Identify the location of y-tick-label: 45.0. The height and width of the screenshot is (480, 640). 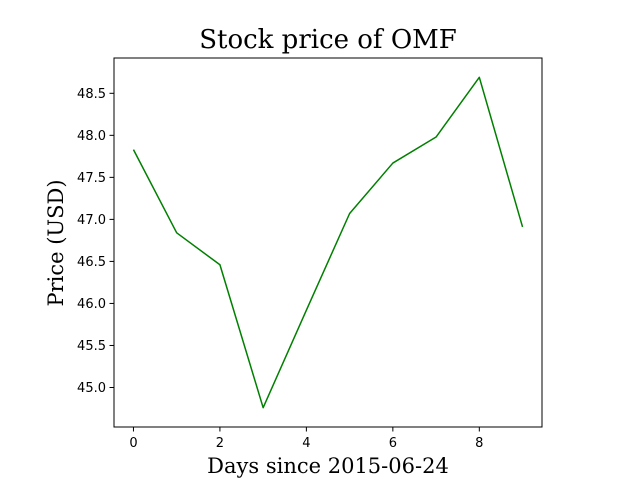
(91, 388).